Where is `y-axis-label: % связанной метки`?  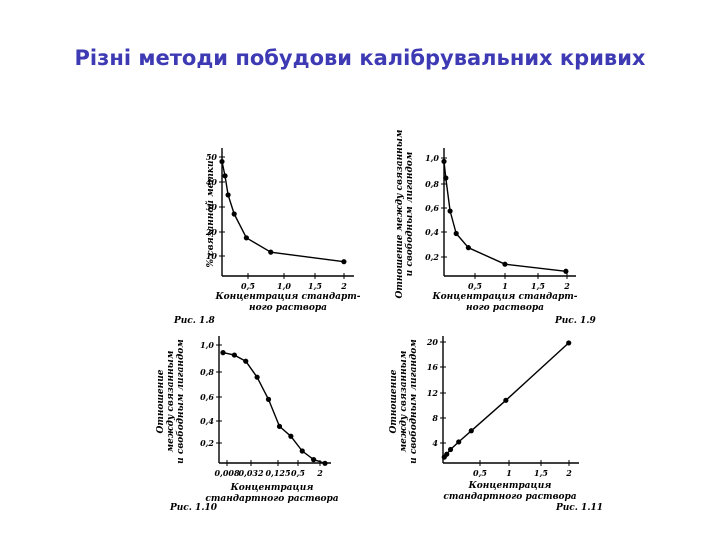
y-axis-label: % связанной метки is located at coordinates (210, 214).